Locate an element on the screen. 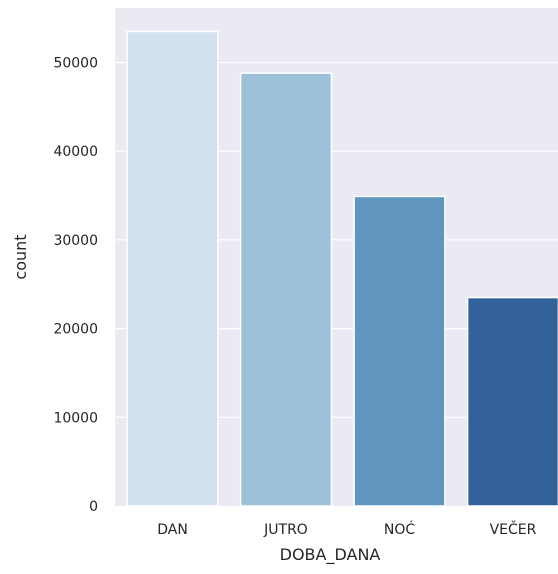 This screenshot has height=574, width=558. bar-večer is located at coordinates (512, 401).